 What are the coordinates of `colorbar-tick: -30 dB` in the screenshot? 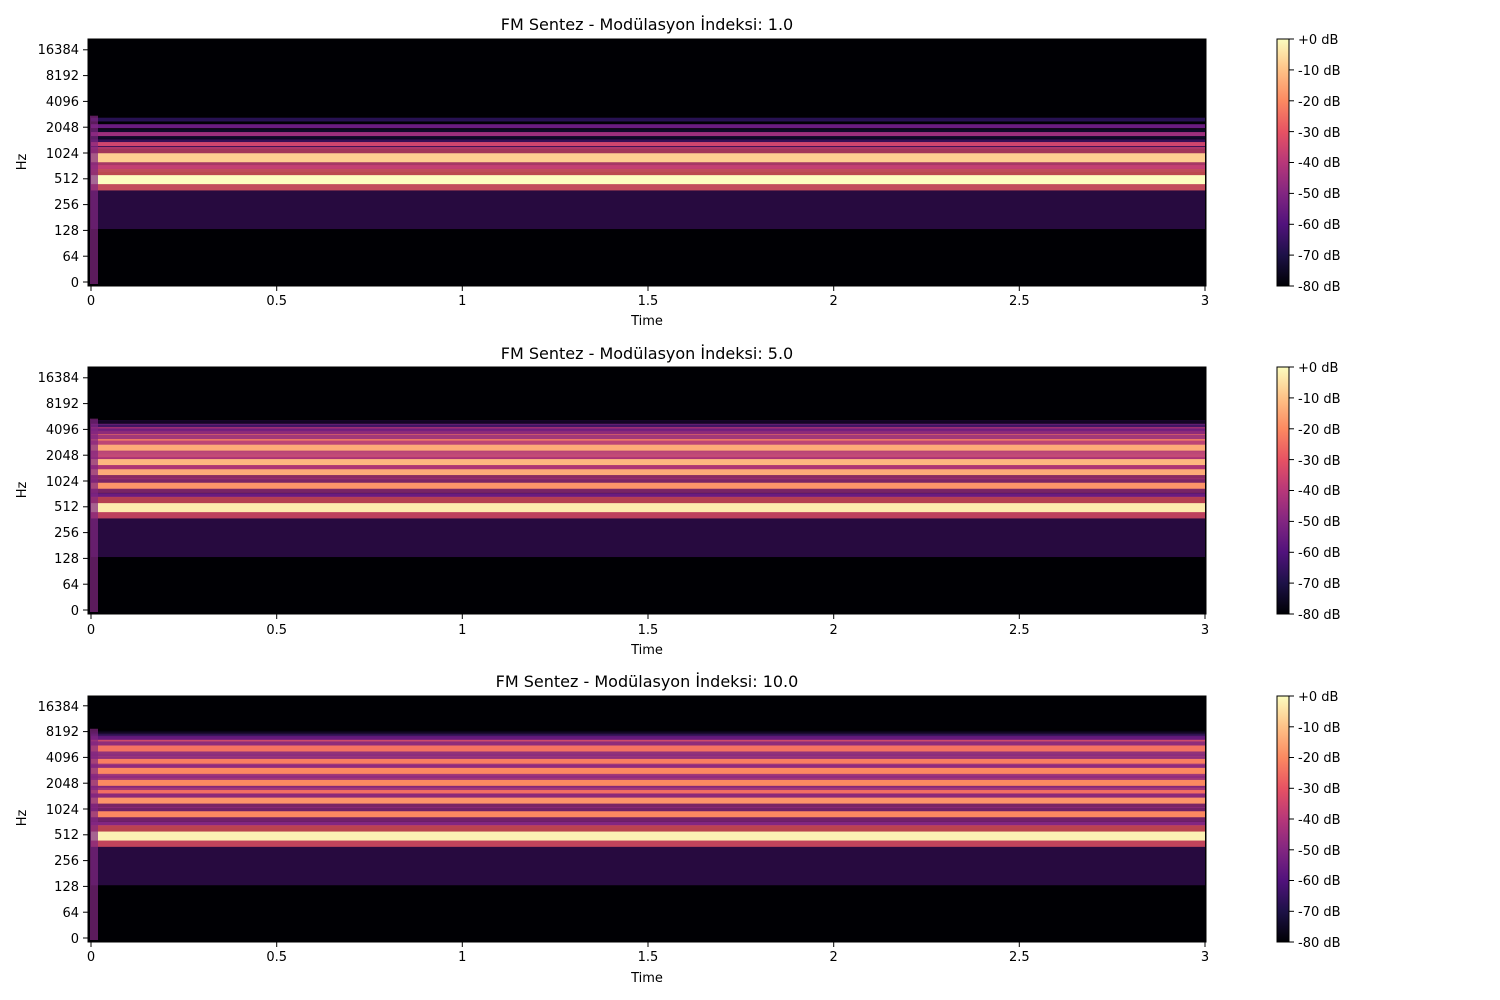 It's located at (1315, 133).